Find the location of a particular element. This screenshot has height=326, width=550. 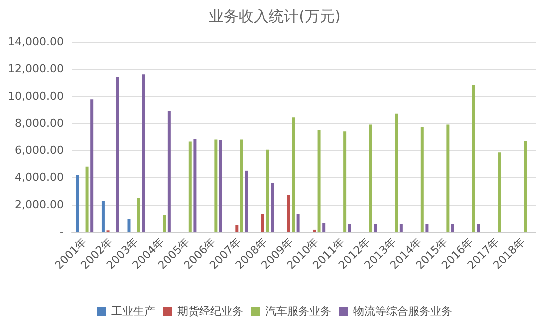

y-tick-label: 2,000.00 is located at coordinates (39, 205).